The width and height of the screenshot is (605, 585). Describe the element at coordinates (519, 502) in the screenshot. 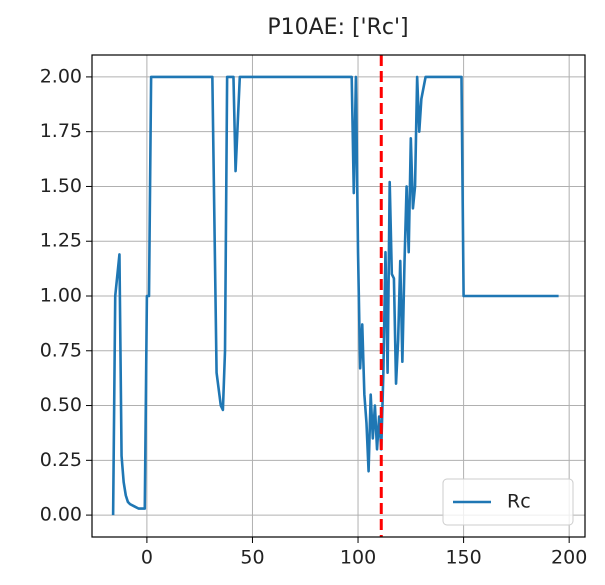

I see `legend-label: Rc` at that location.